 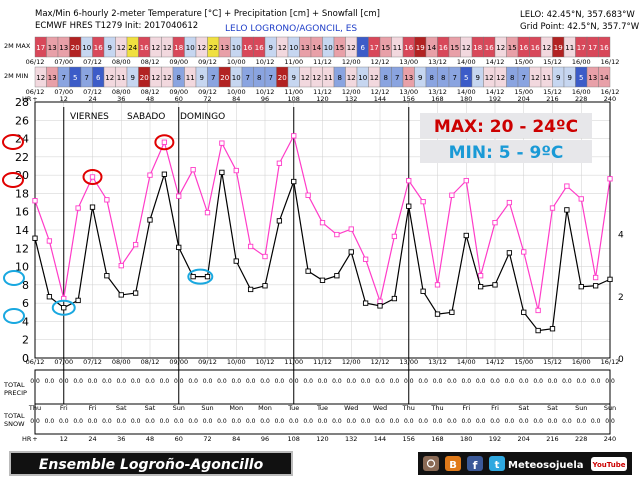 What do you see at coordinates (609, 464) in the screenshot?
I see `youtube-icon` at bounding box center [609, 464].